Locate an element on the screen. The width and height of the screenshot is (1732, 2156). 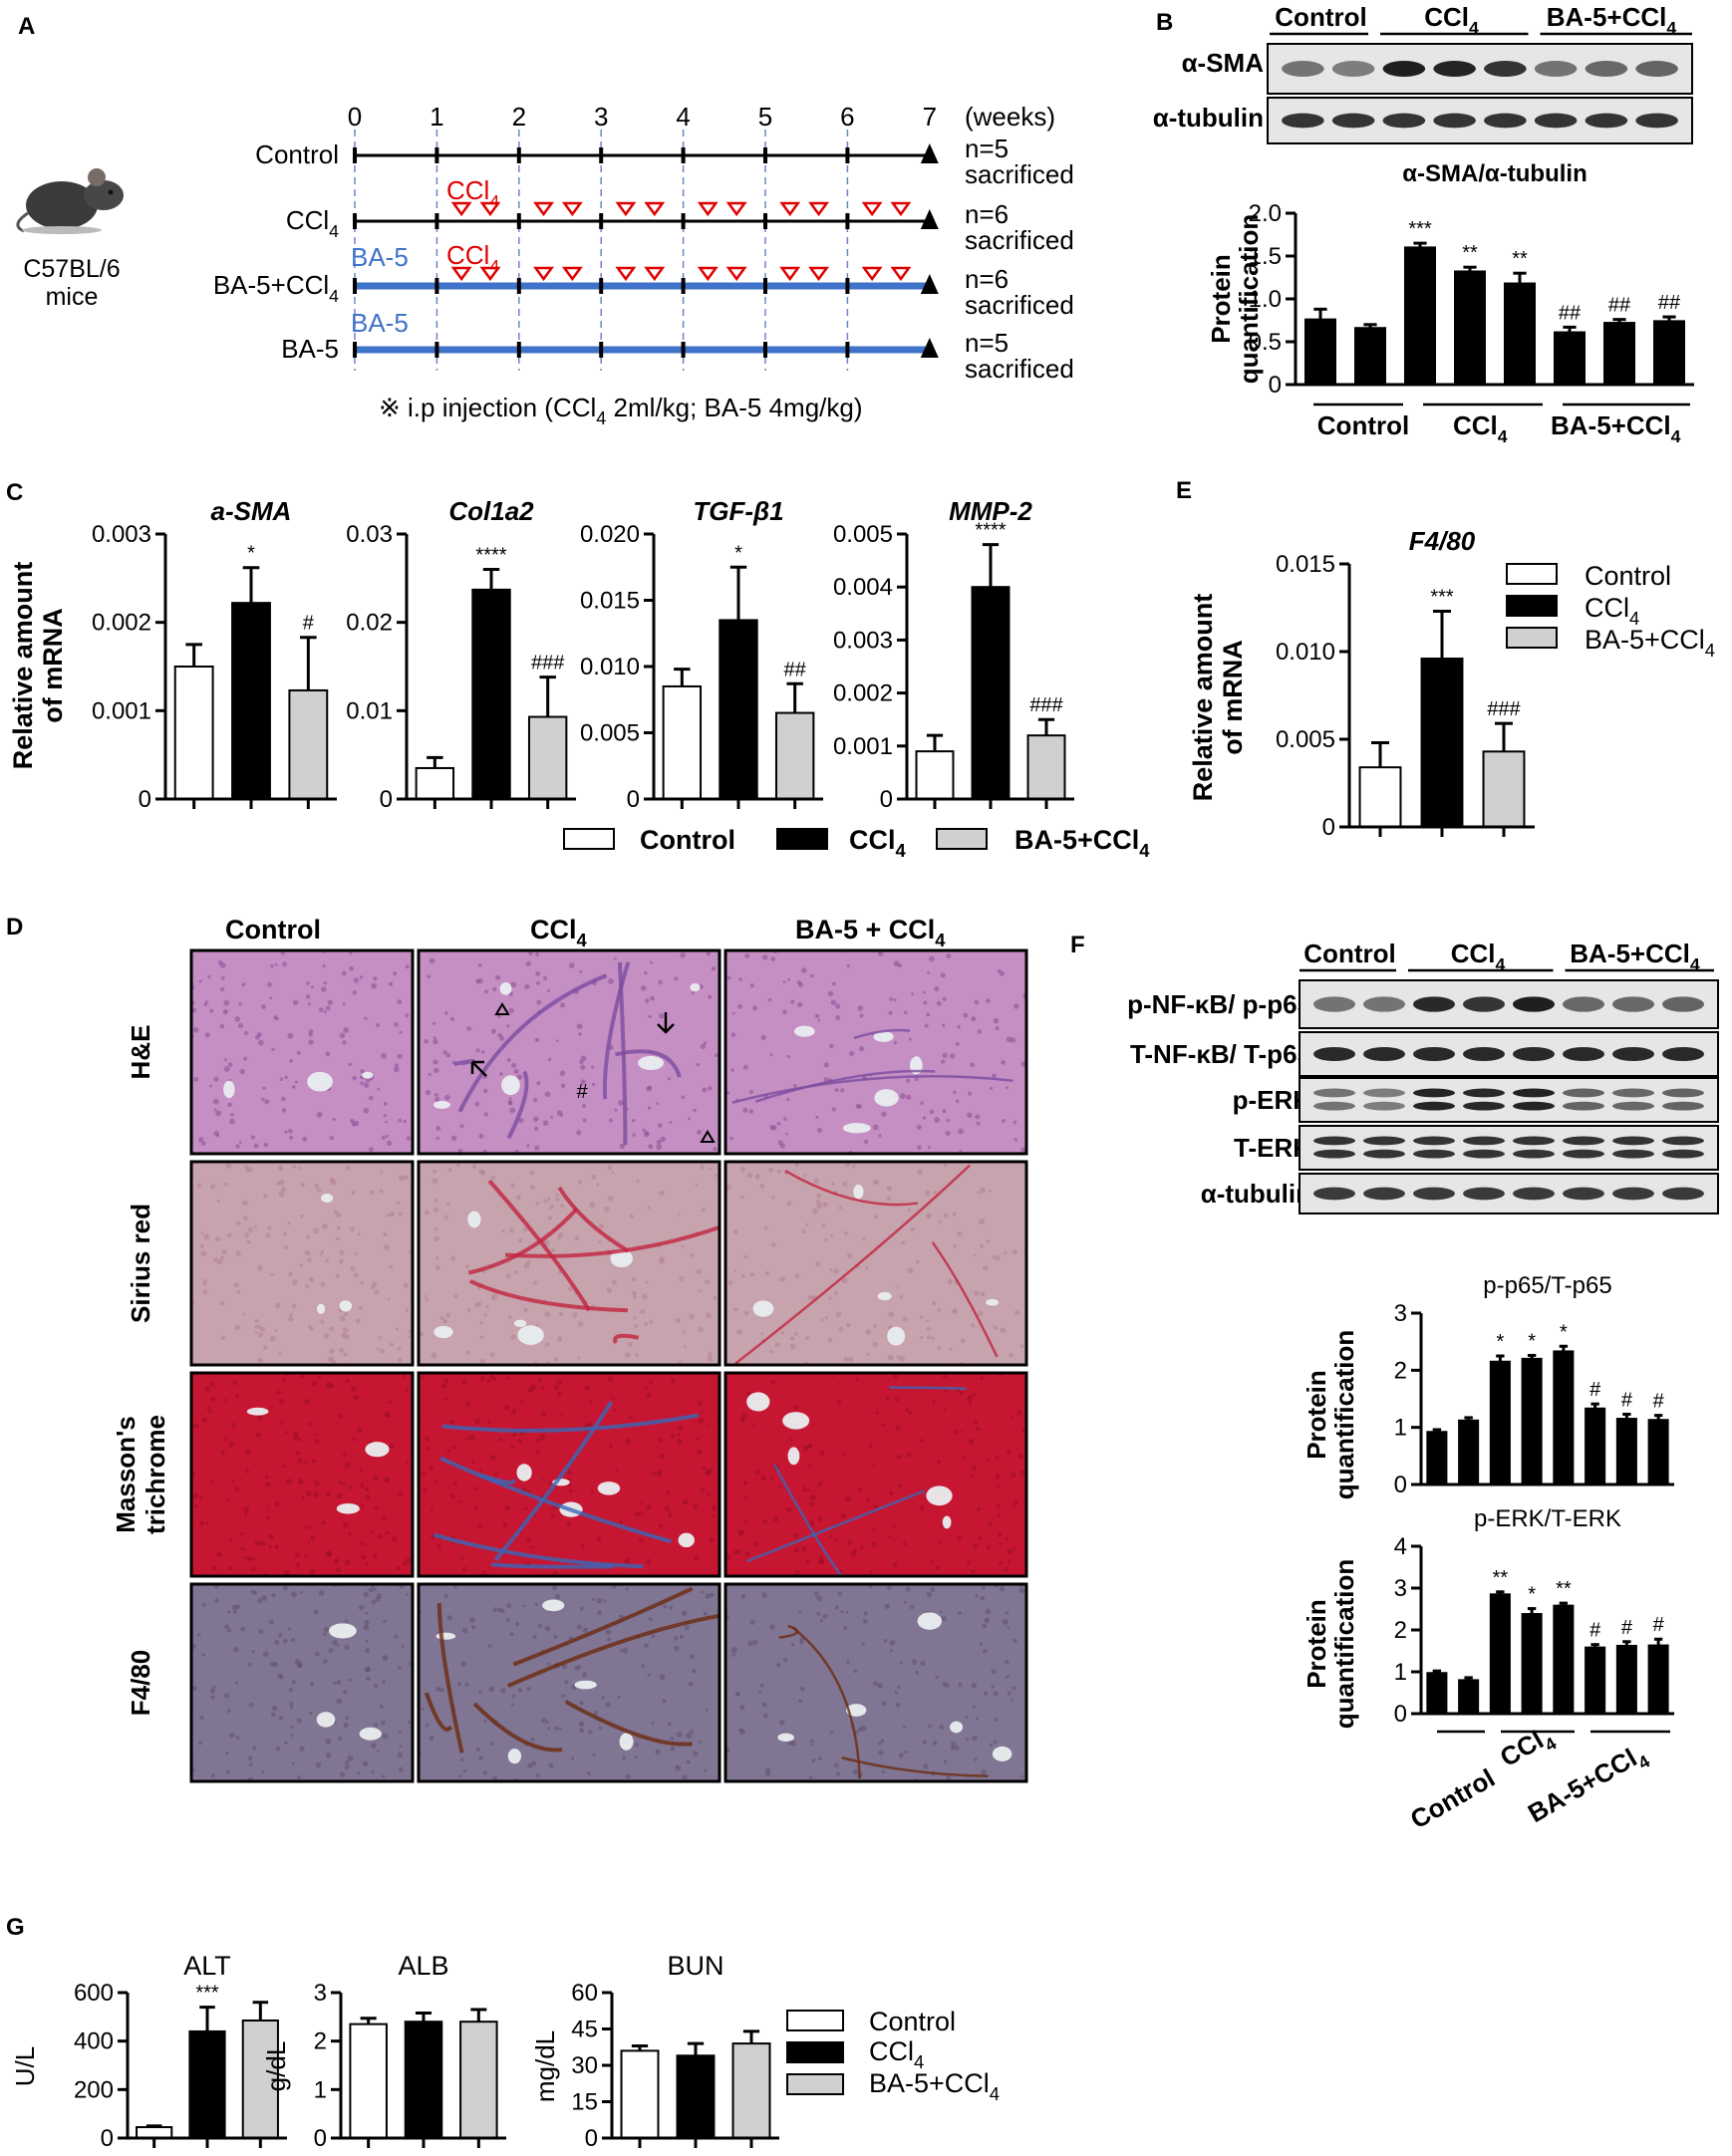
fibrosis-septum is located at coordinates (808, 1520).